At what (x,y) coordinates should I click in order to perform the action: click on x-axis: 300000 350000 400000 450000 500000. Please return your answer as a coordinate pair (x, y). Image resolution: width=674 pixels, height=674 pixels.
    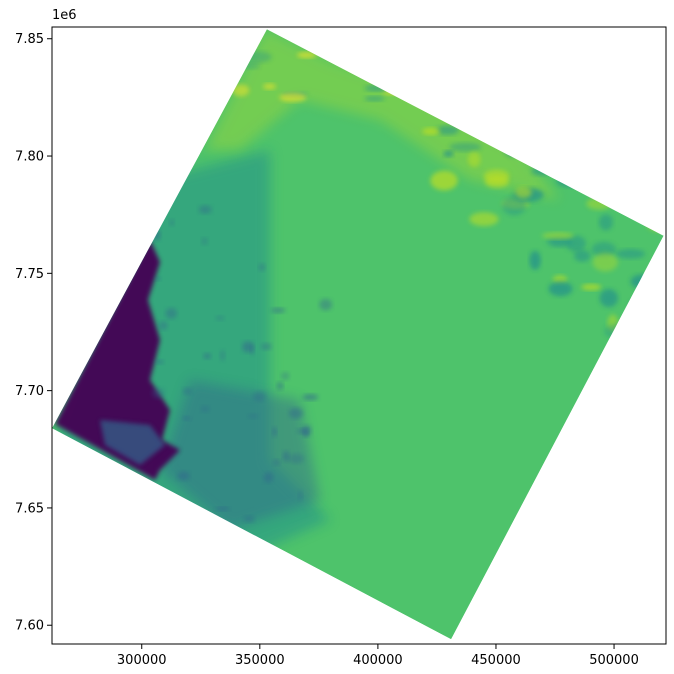
    Looking at the image, I should click on (378, 656).